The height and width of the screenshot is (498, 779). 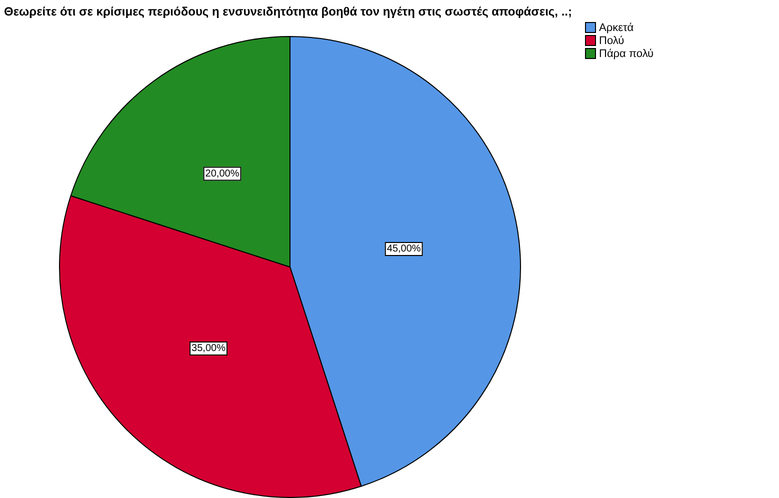 I want to click on legend-label: Πολύ, so click(x=611, y=41).